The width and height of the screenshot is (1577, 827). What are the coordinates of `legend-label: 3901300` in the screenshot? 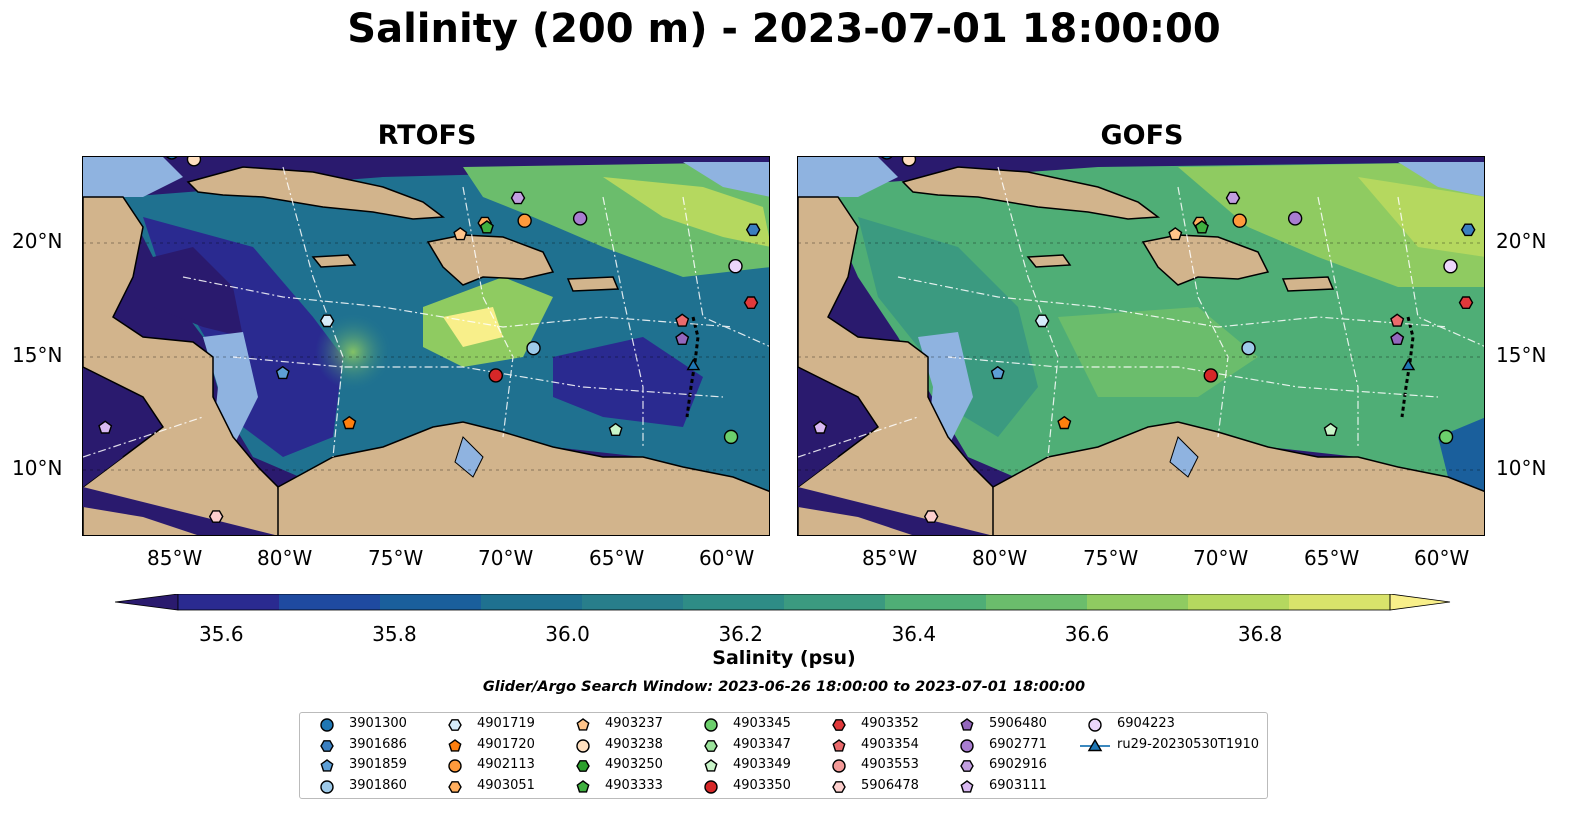 It's located at (378, 723).